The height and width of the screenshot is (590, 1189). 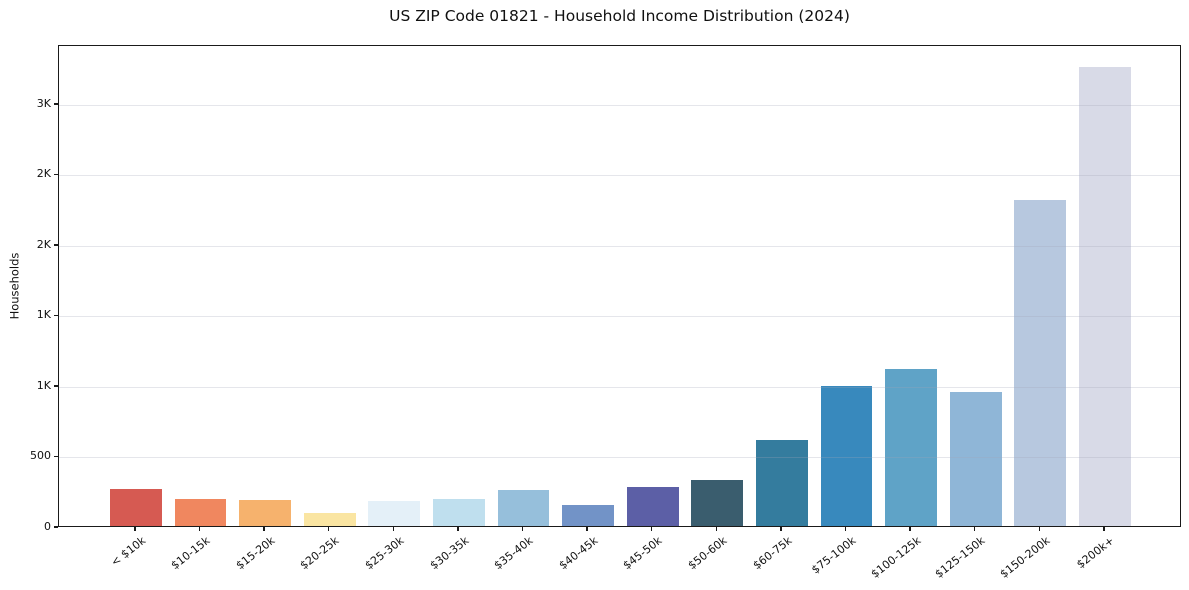 I want to click on x-tick-label: $50-60k, so click(x=707, y=553).